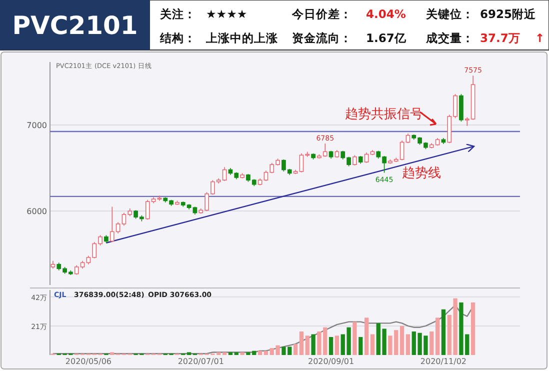 The width and height of the screenshot is (549, 371). Describe the element at coordinates (384, 114) in the screenshot. I see `annotation: 趋势共振信号` at that location.